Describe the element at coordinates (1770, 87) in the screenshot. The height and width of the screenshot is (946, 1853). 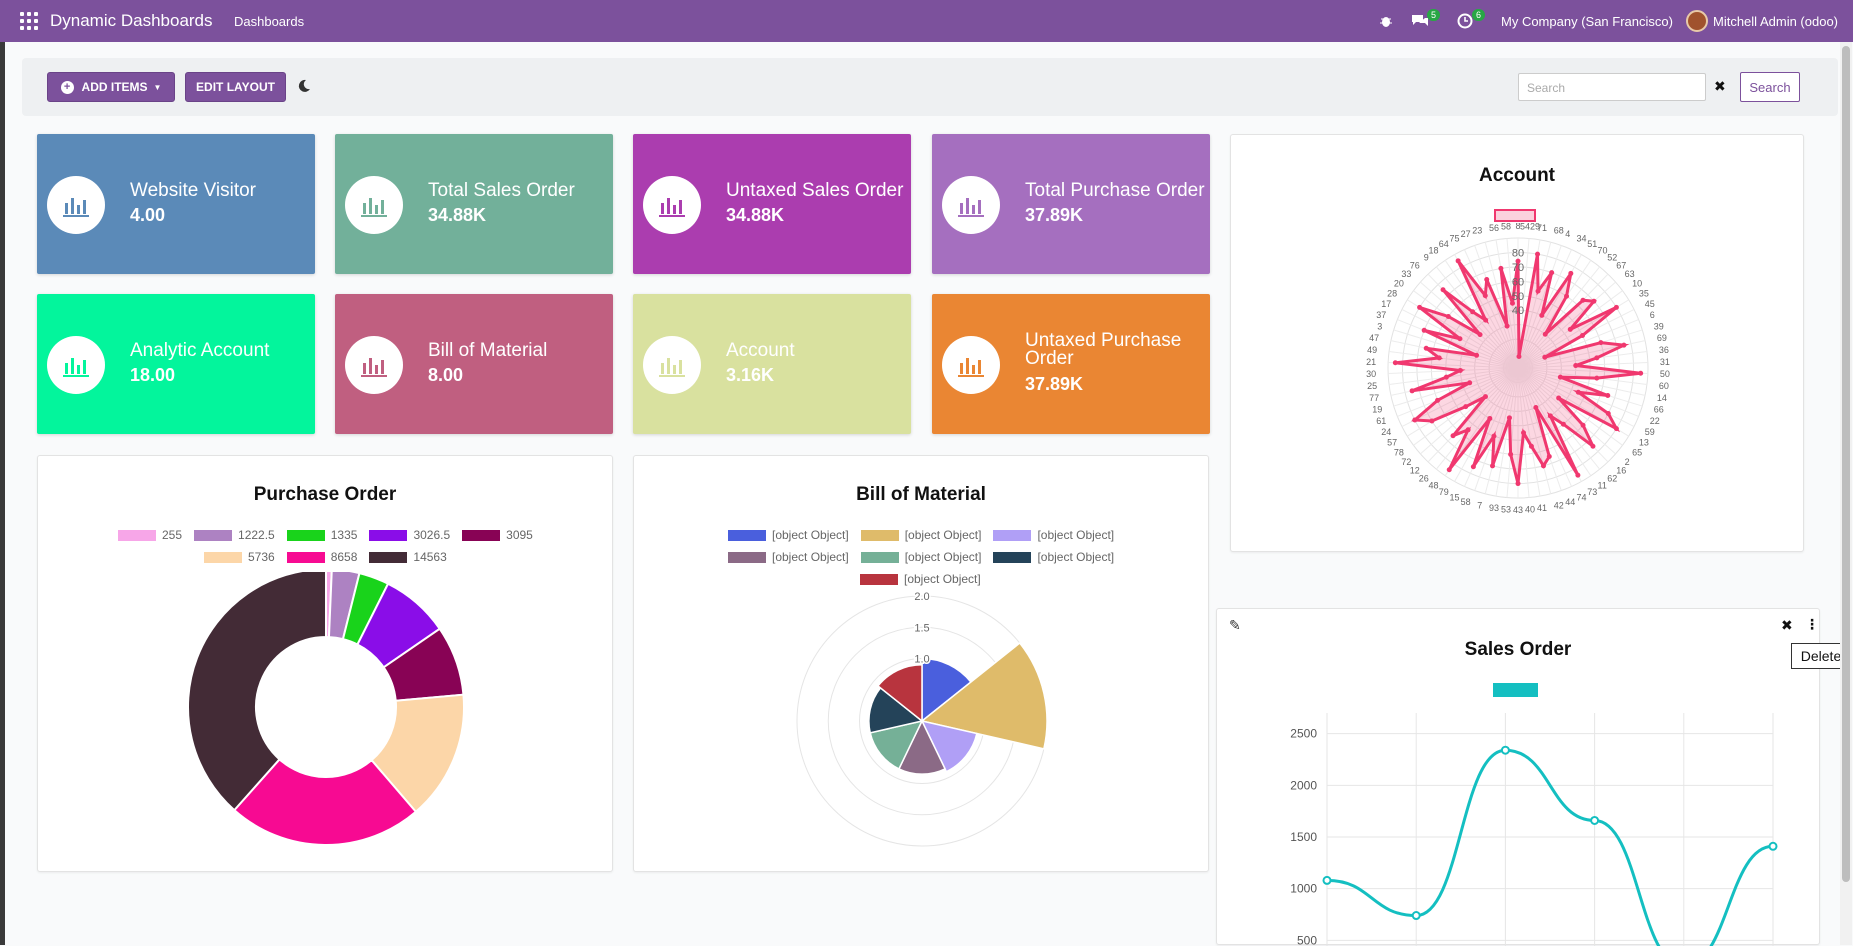
I see `search-button: Search` at that location.